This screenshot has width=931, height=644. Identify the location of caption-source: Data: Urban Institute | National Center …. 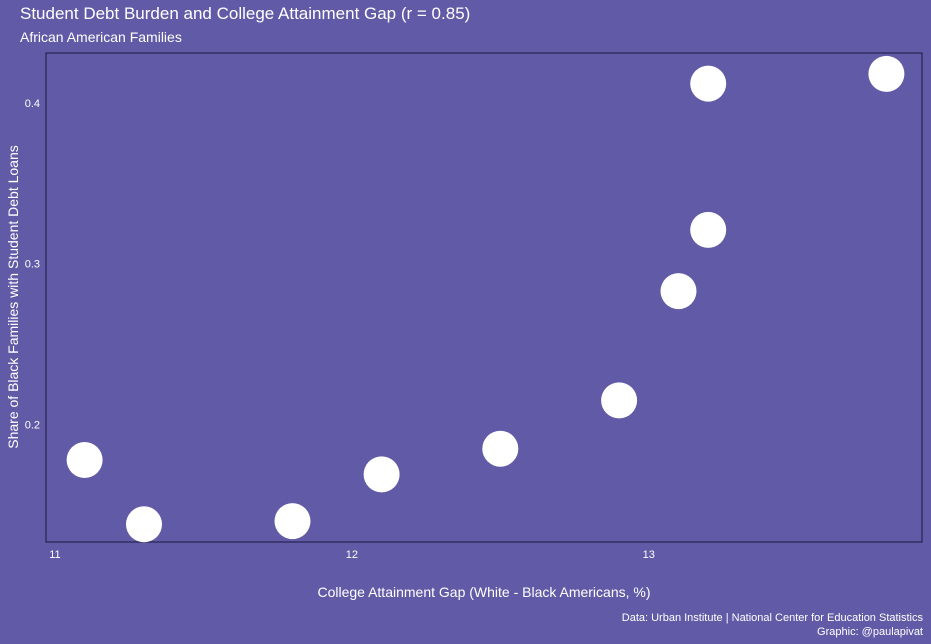
(772, 618).